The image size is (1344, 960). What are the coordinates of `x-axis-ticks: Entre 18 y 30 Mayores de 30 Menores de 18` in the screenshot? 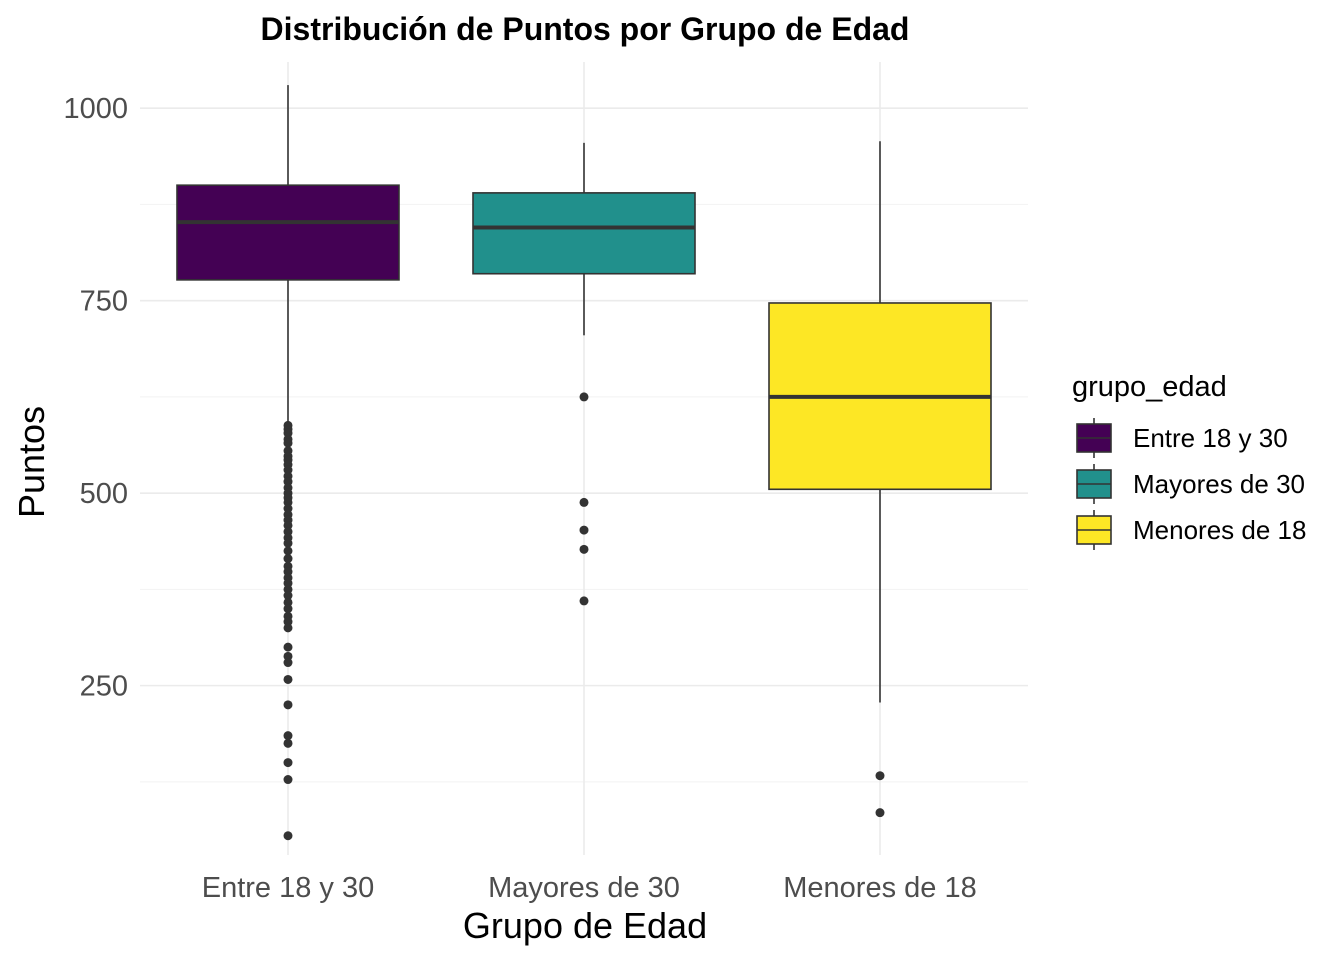 It's located at (589, 888).